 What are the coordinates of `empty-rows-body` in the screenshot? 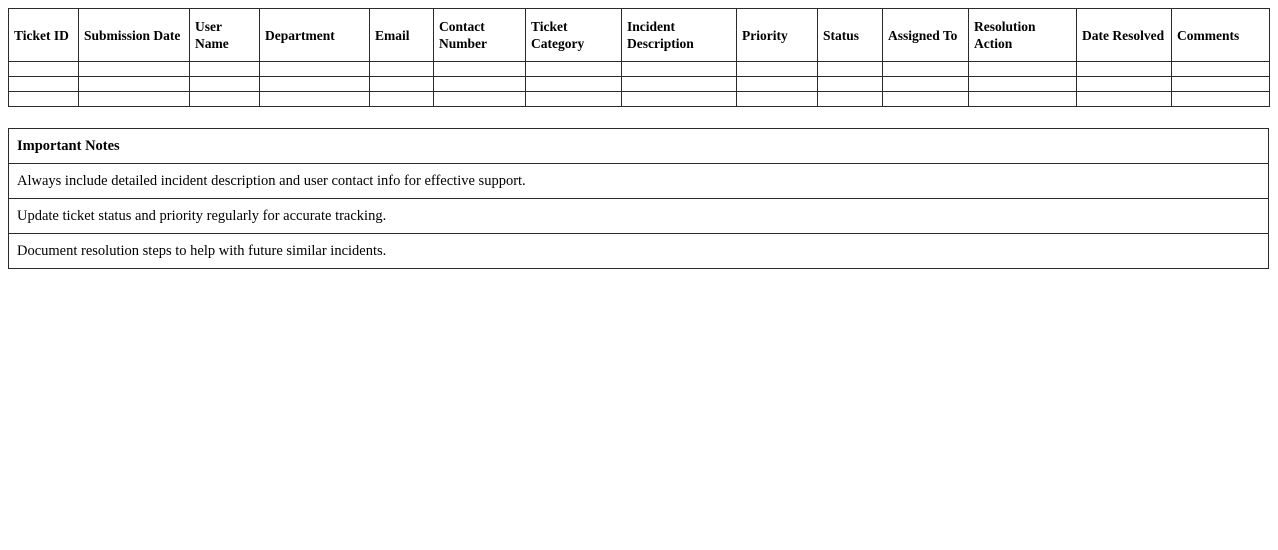 It's located at (639, 84).